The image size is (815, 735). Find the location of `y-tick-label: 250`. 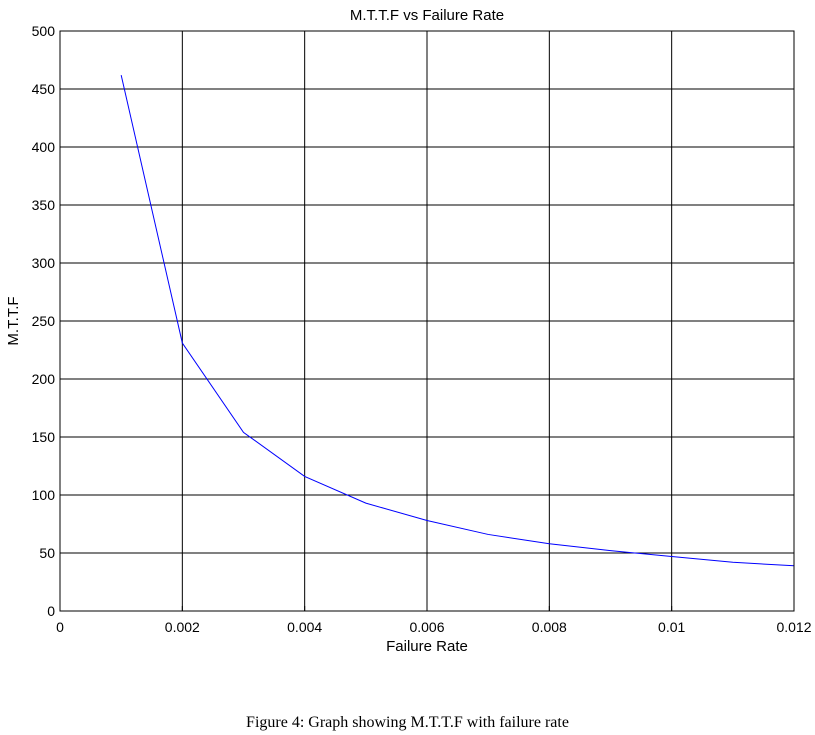

y-tick-label: 250 is located at coordinates (44, 321).